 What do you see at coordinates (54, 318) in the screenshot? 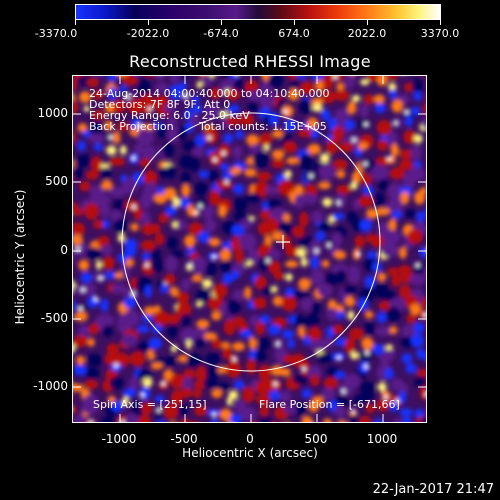
I see `y-tick-label: -500` at bounding box center [54, 318].